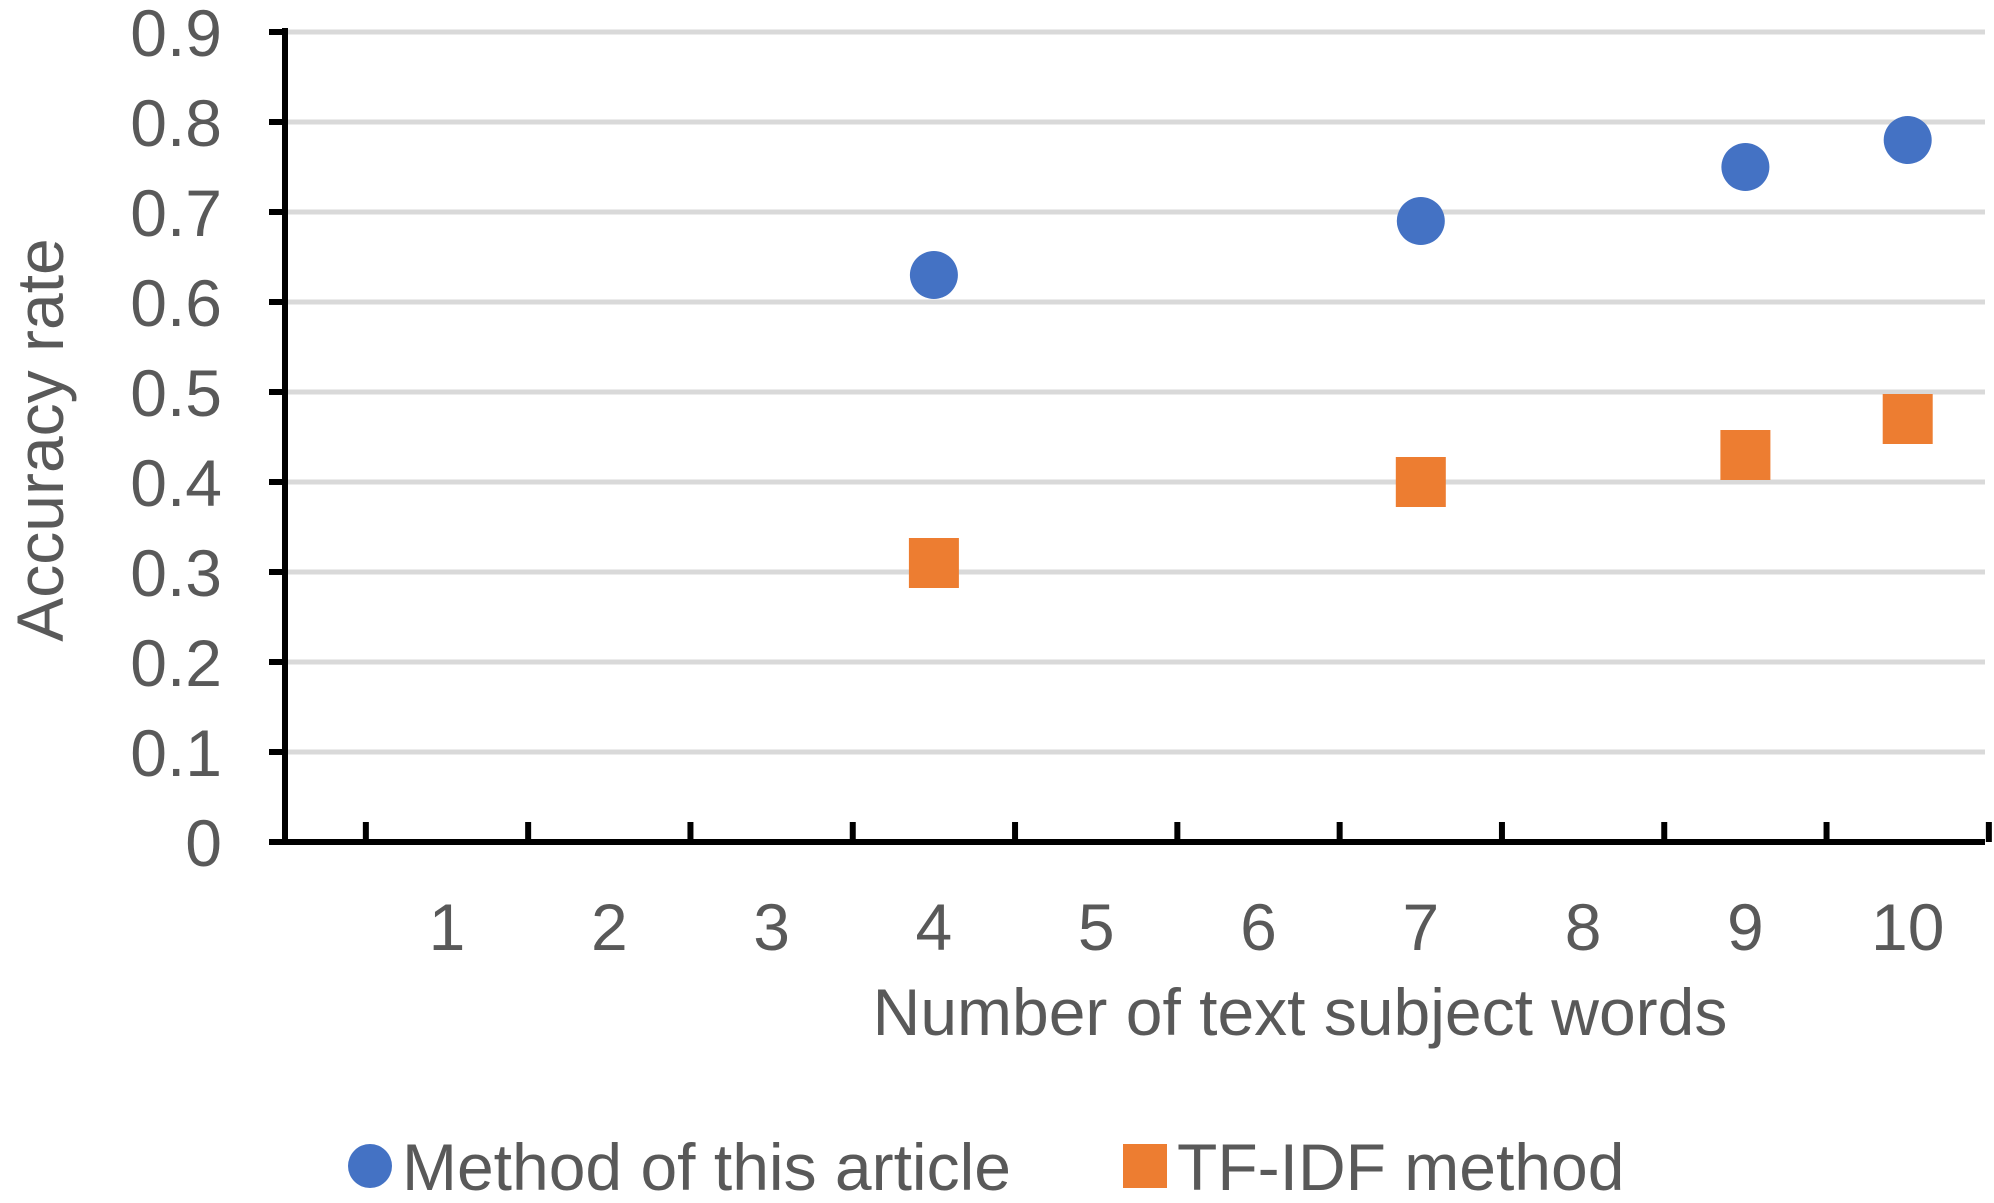  I want to click on x-tick-label: 1, so click(447, 927).